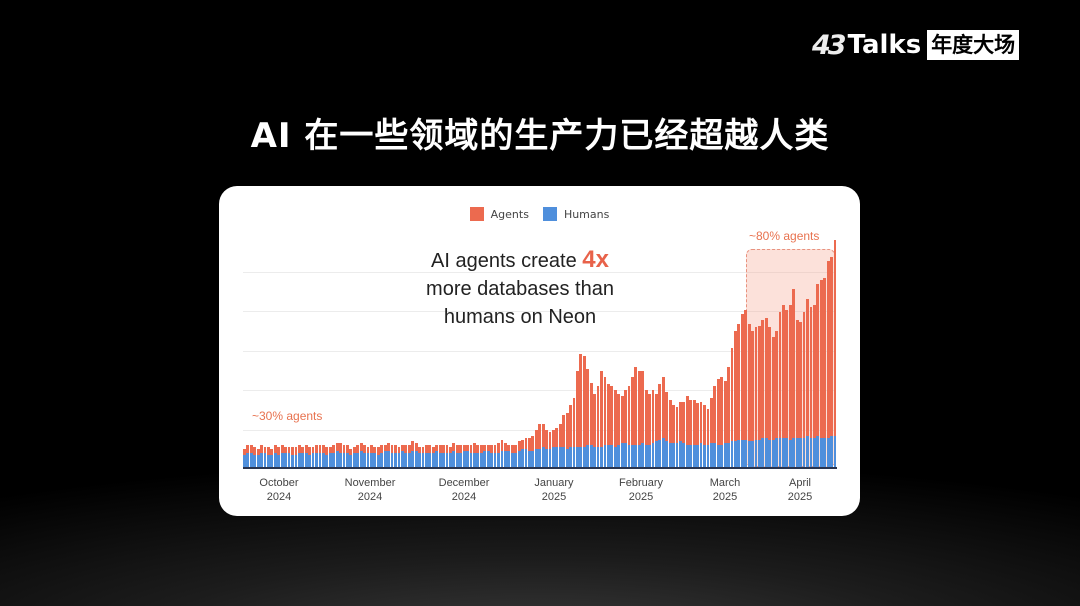 The height and width of the screenshot is (606, 1080). Describe the element at coordinates (539, 390) in the screenshot. I see `gridline` at that location.